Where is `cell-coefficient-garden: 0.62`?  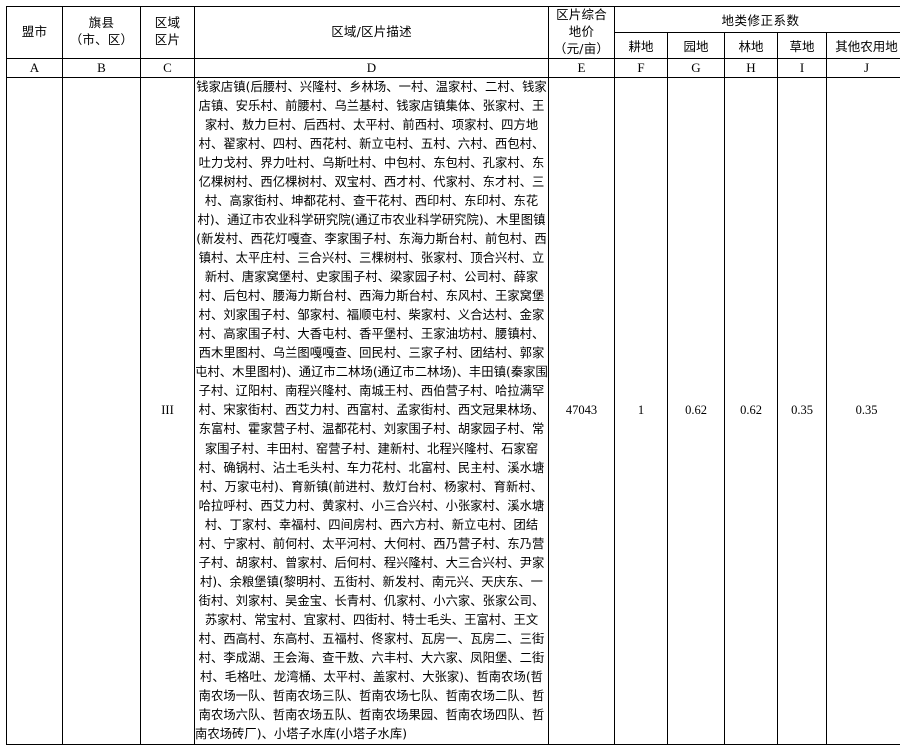
cell-coefficient-garden: 0.62 is located at coordinates (696, 411).